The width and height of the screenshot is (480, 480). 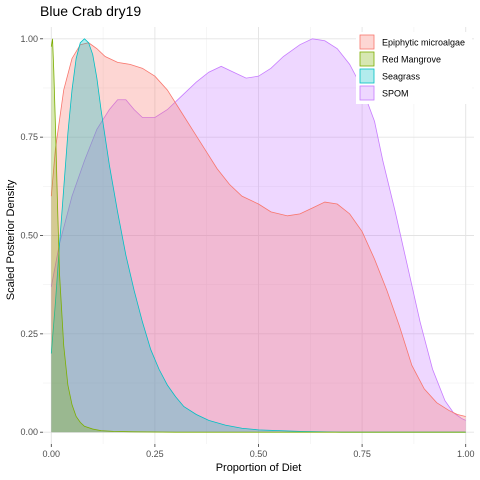 I want to click on chart-title: Blue Crab dry19, so click(x=90, y=11).